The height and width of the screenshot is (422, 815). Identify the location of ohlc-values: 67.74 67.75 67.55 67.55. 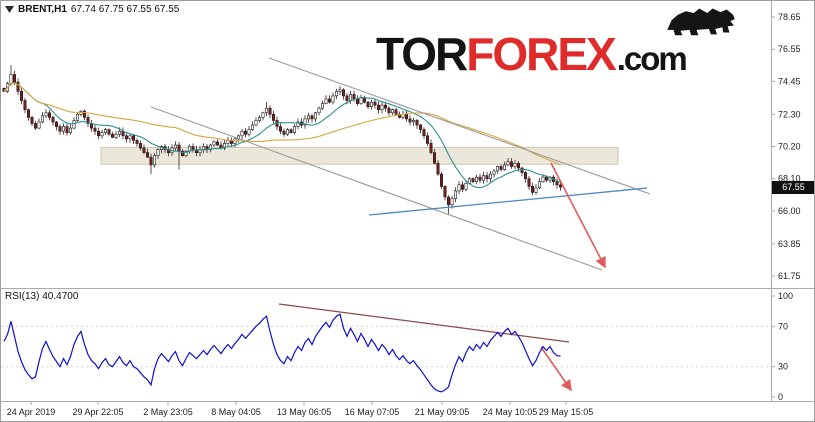
(125, 9).